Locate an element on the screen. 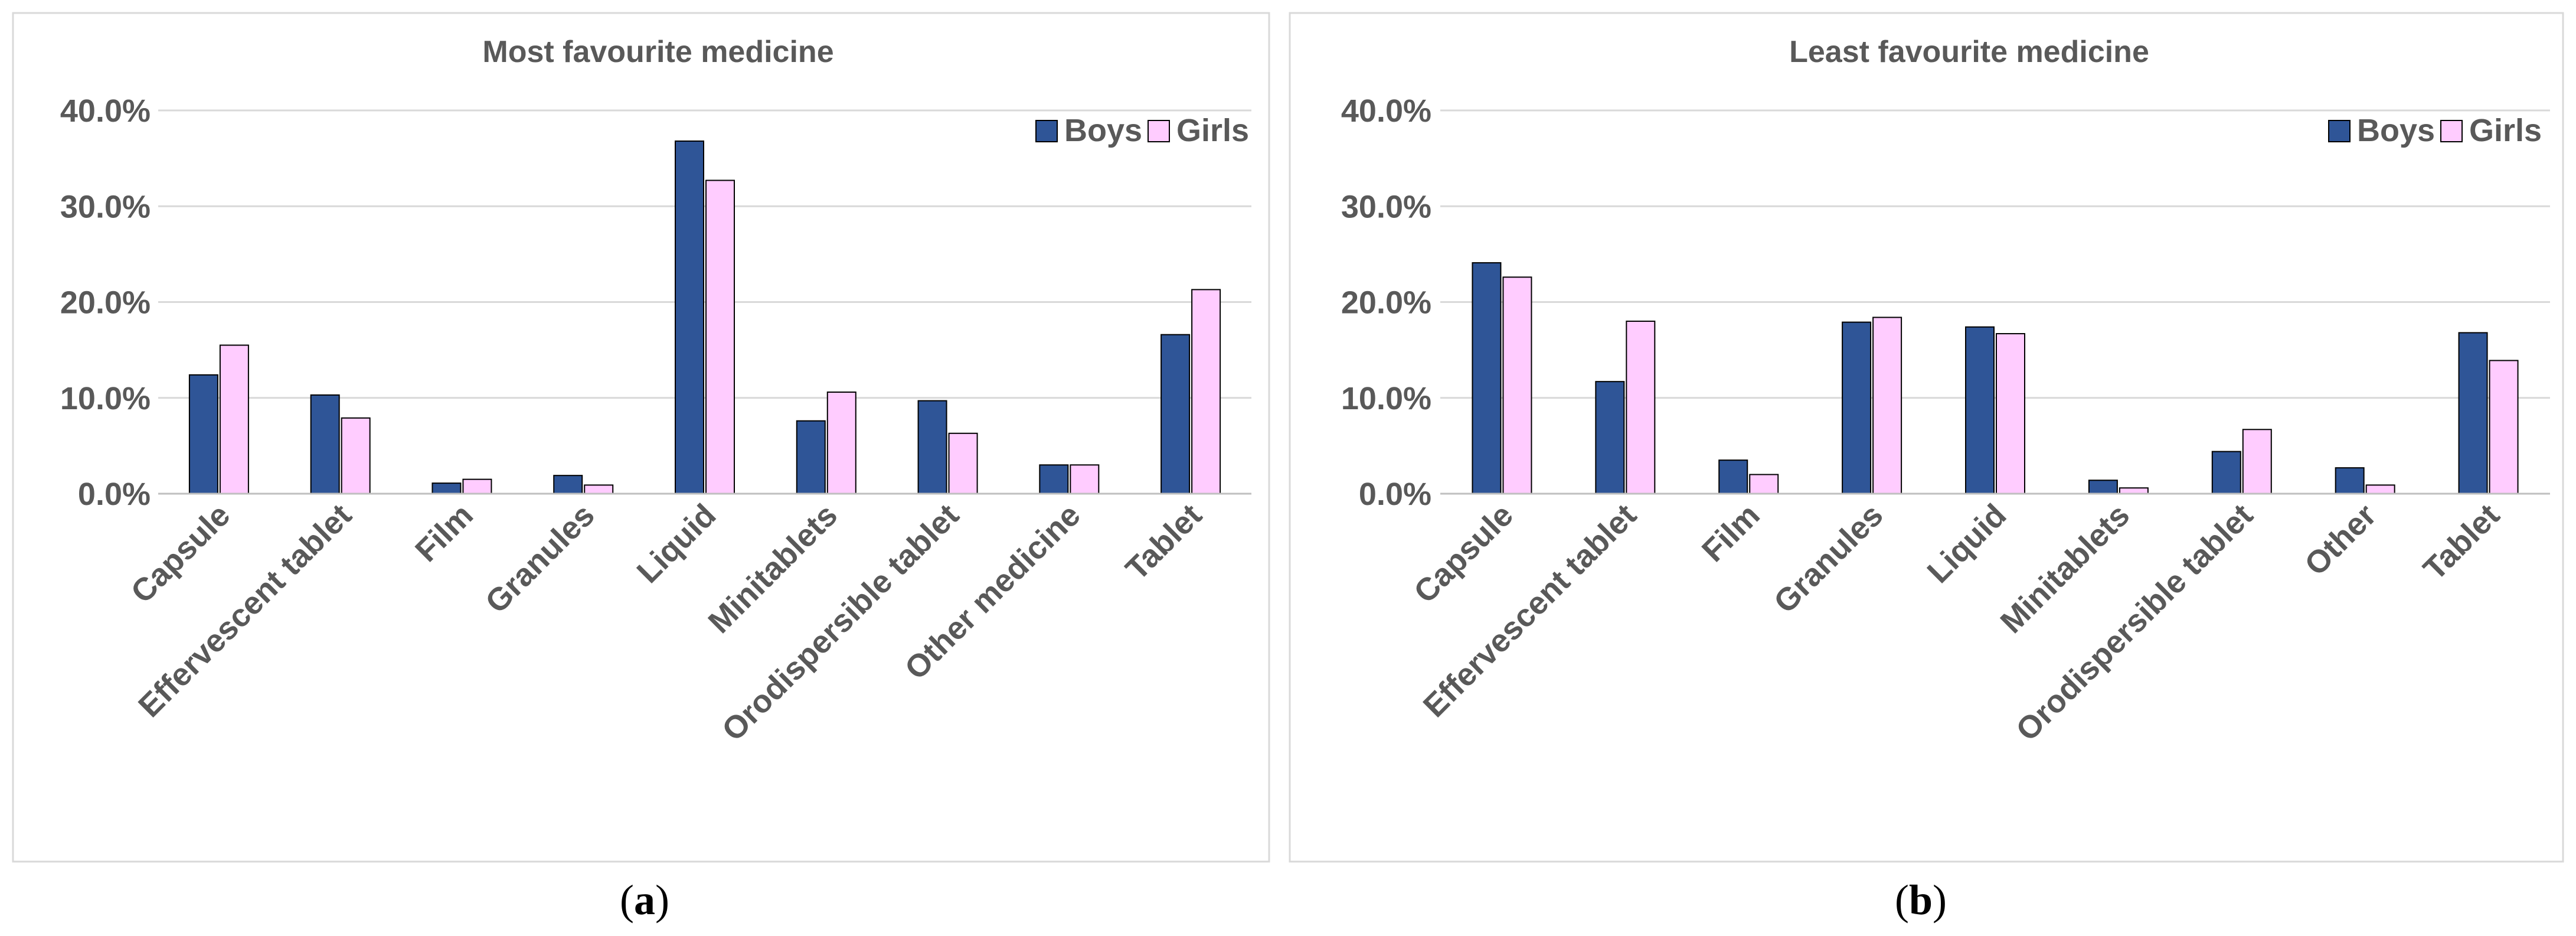  chart-title: Most favourite medicine is located at coordinates (657, 52).